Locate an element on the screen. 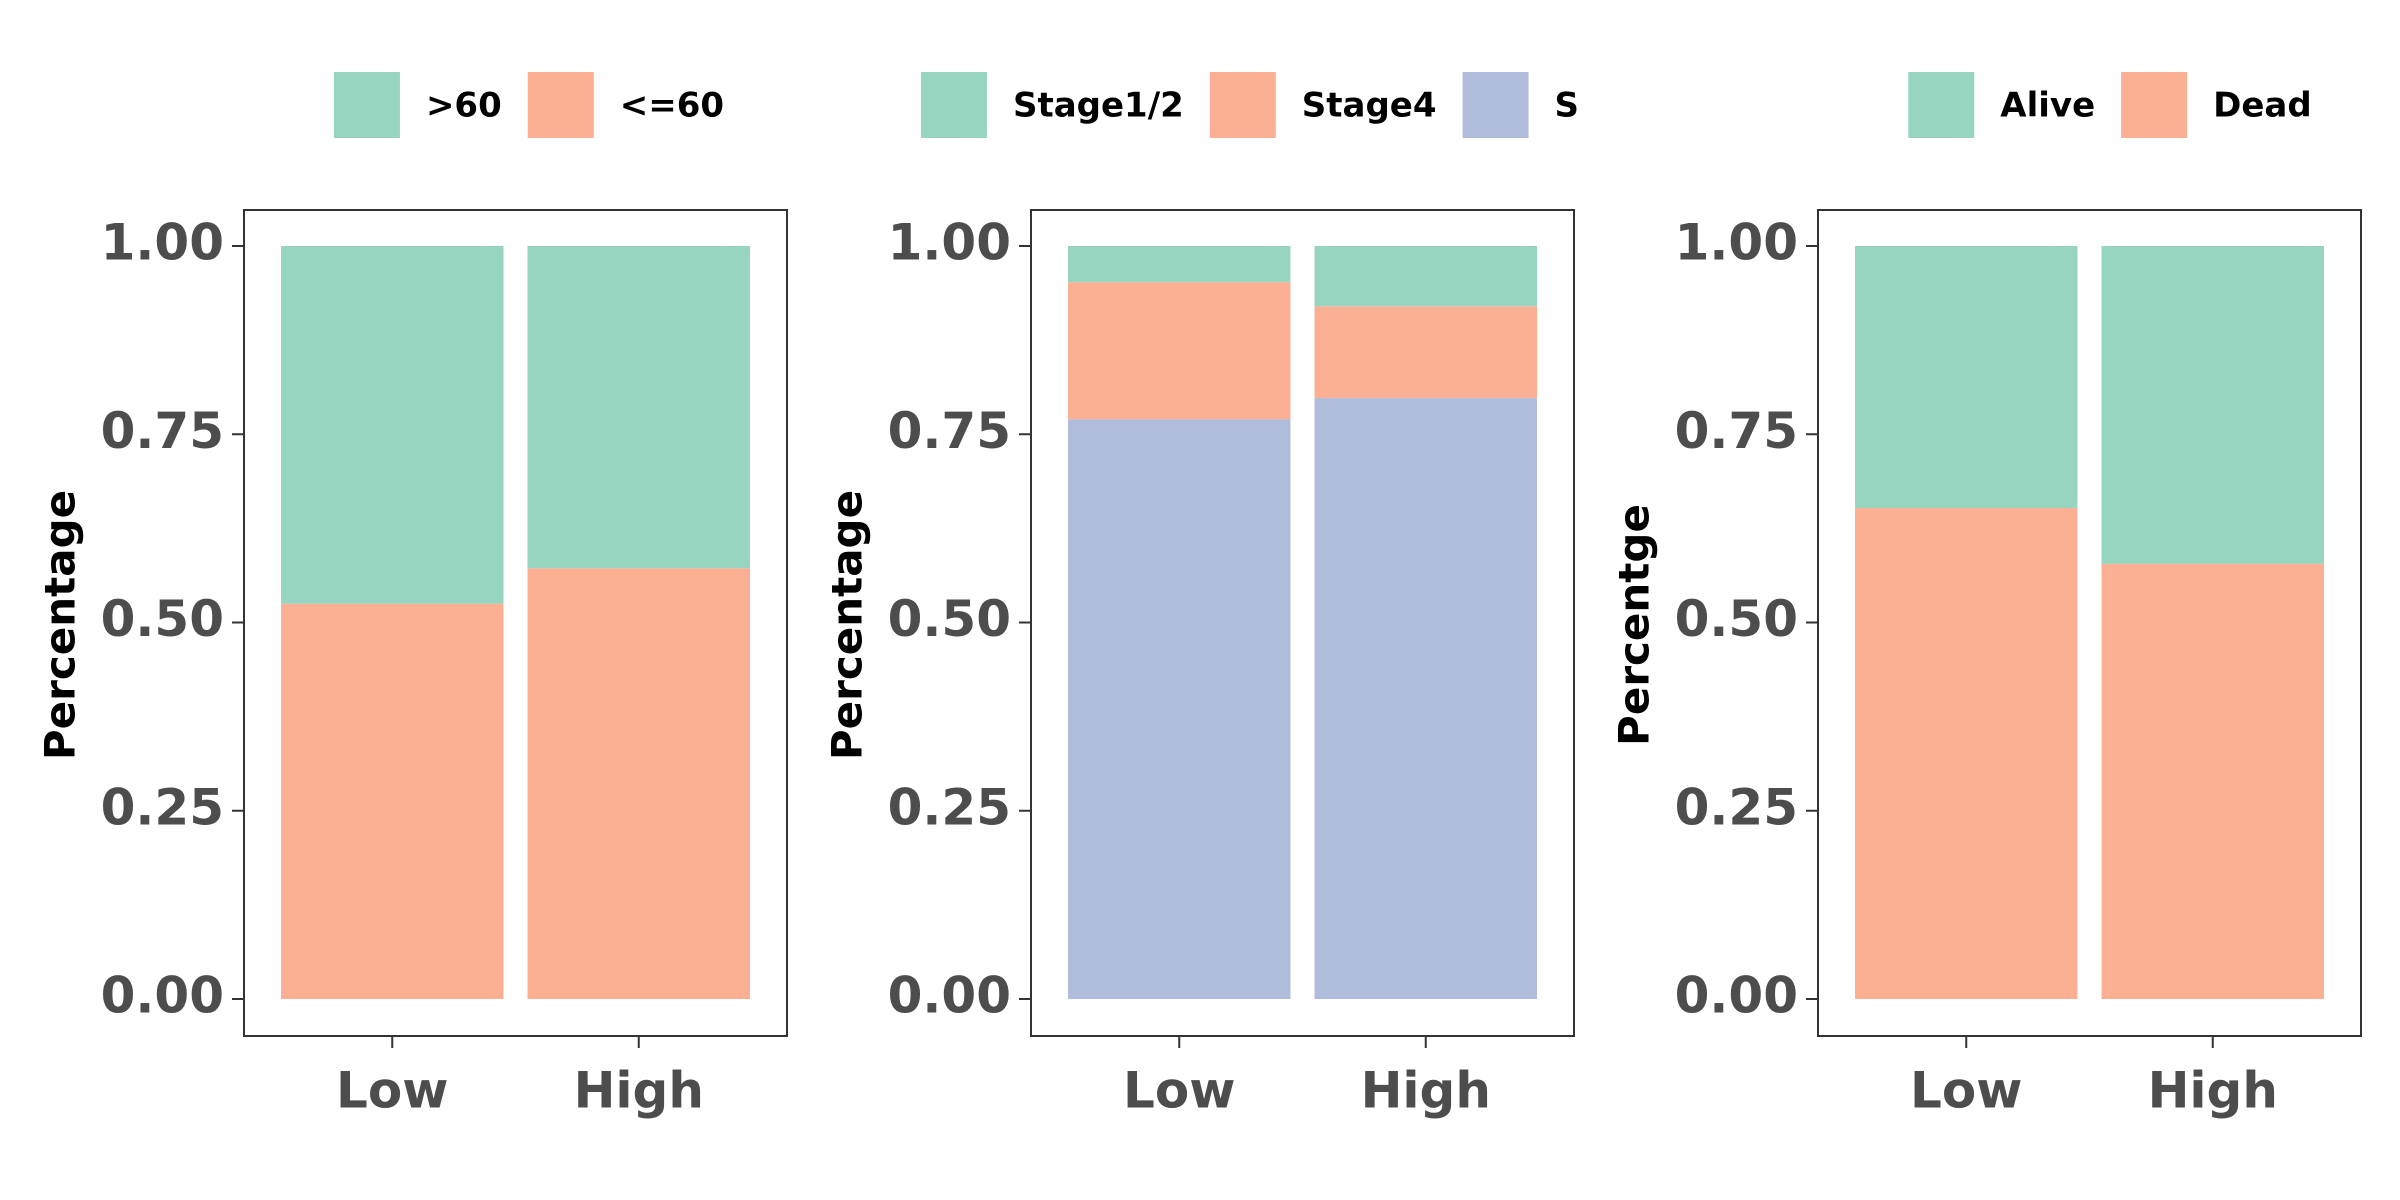 The height and width of the screenshot is (1200, 2400). legend-label: >60 is located at coordinates (464, 106).